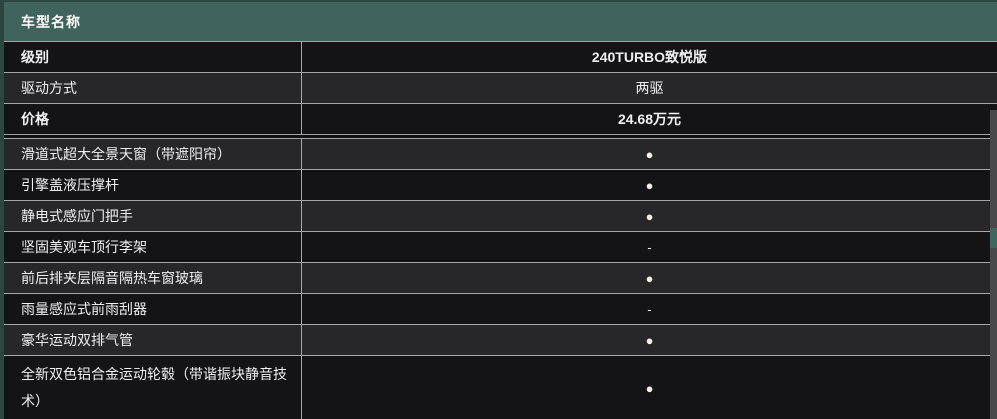  What do you see at coordinates (500, 21) in the screenshot?
I see `table-header: 车型名称` at bounding box center [500, 21].